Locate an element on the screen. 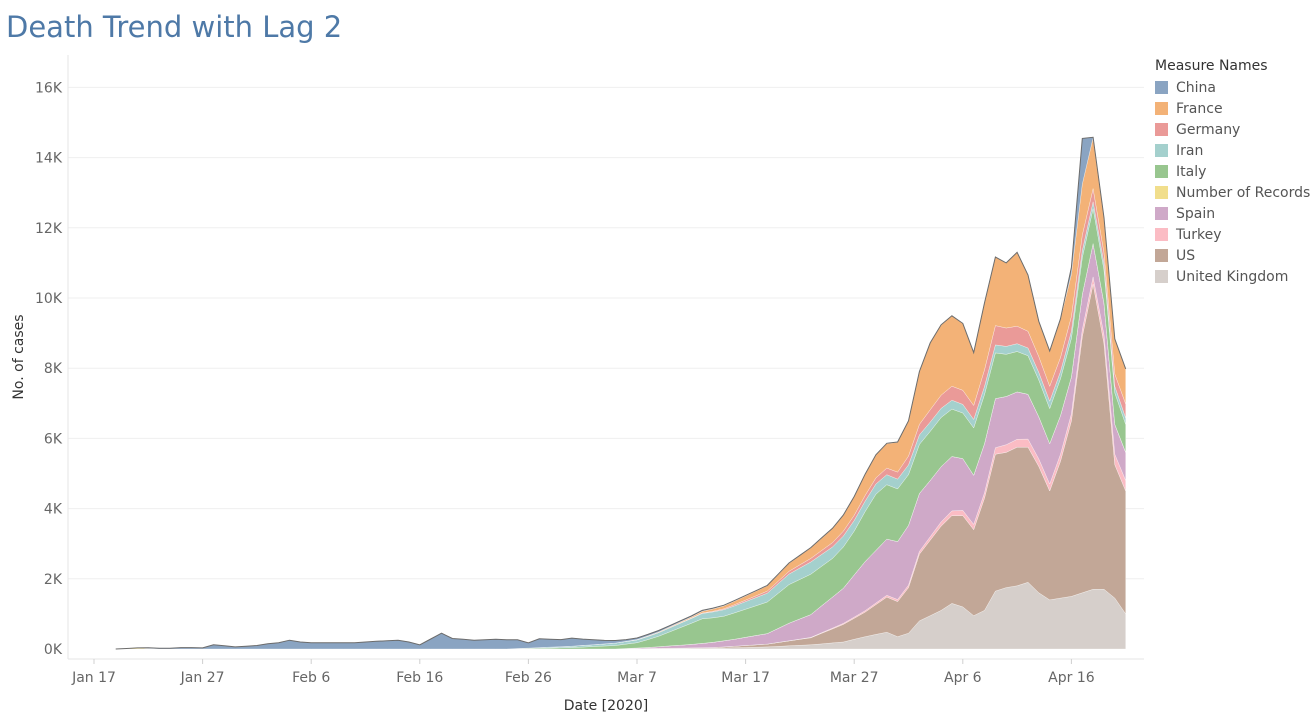  y-tick-label: 16K is located at coordinates (49, 88).